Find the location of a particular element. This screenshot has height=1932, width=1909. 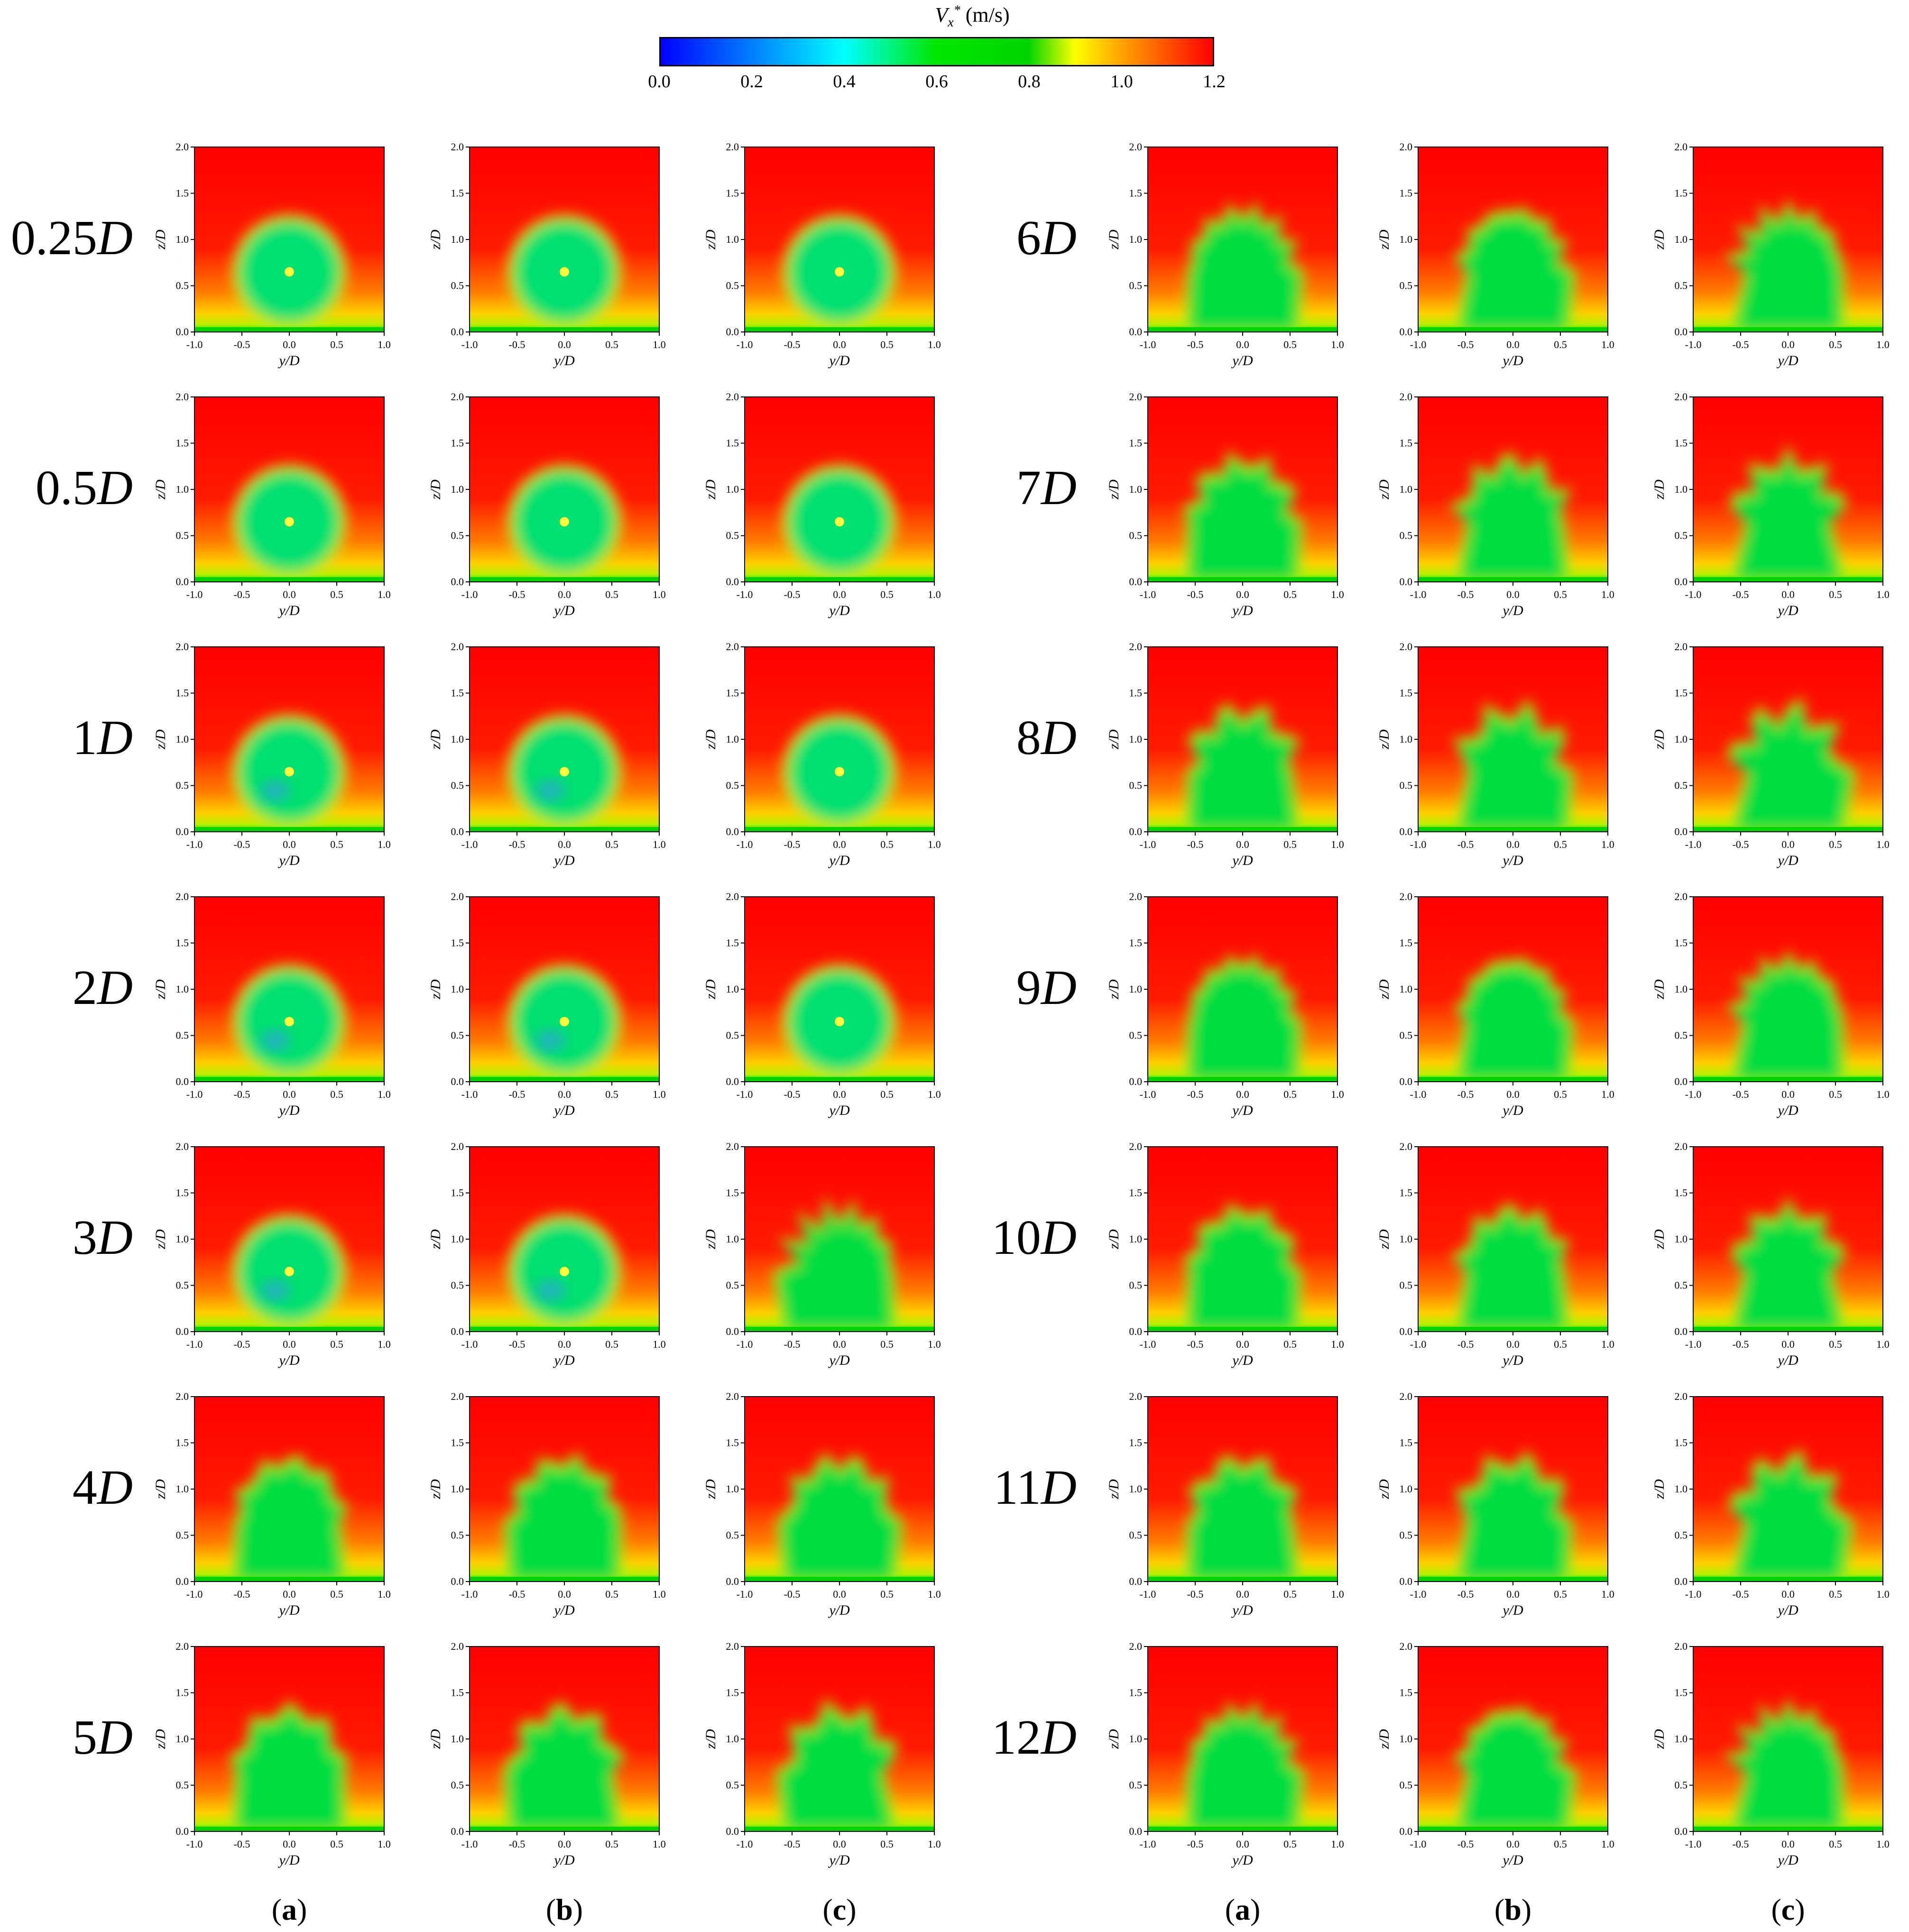

row-label-left: 3D is located at coordinates (67, 1237).